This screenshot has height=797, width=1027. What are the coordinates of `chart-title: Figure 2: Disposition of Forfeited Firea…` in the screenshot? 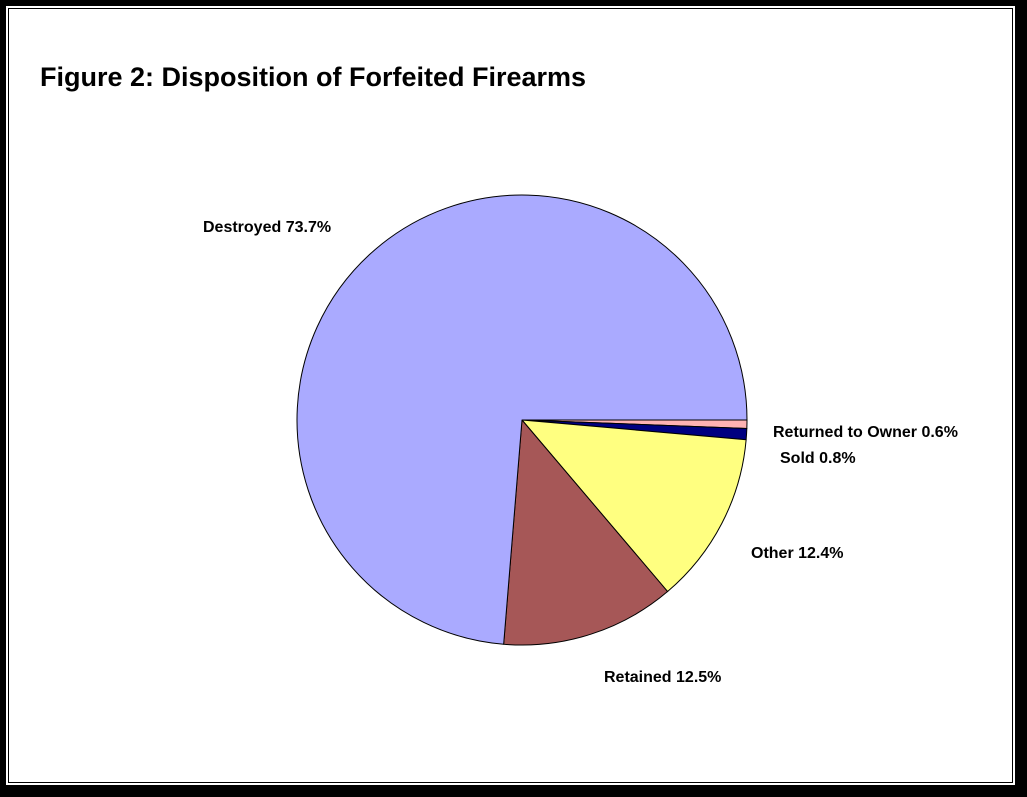 It's located at (313, 77).